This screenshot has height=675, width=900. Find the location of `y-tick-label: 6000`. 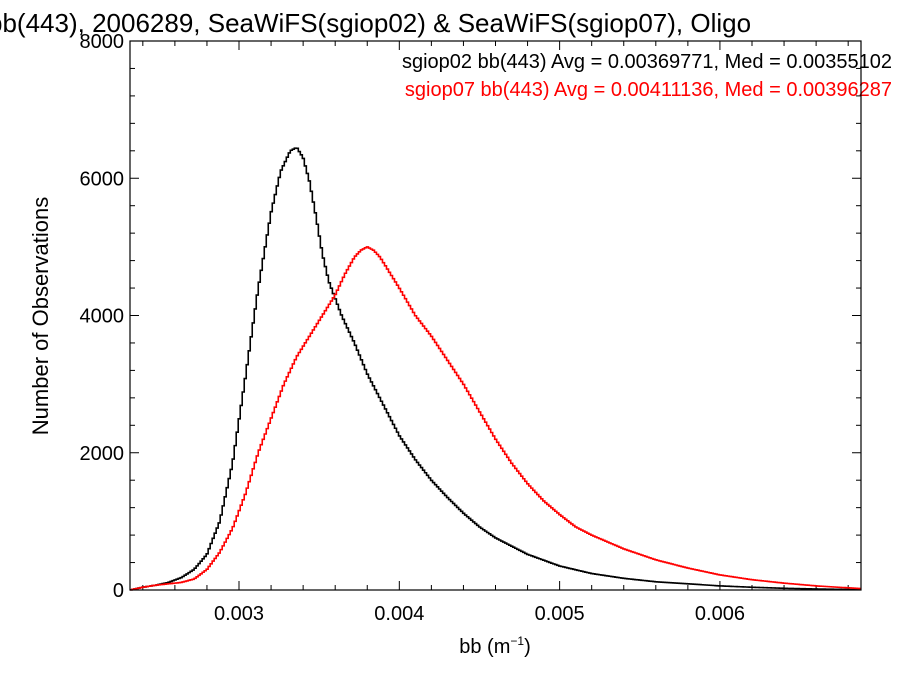

y-tick-label: 6000 is located at coordinates (102, 179).